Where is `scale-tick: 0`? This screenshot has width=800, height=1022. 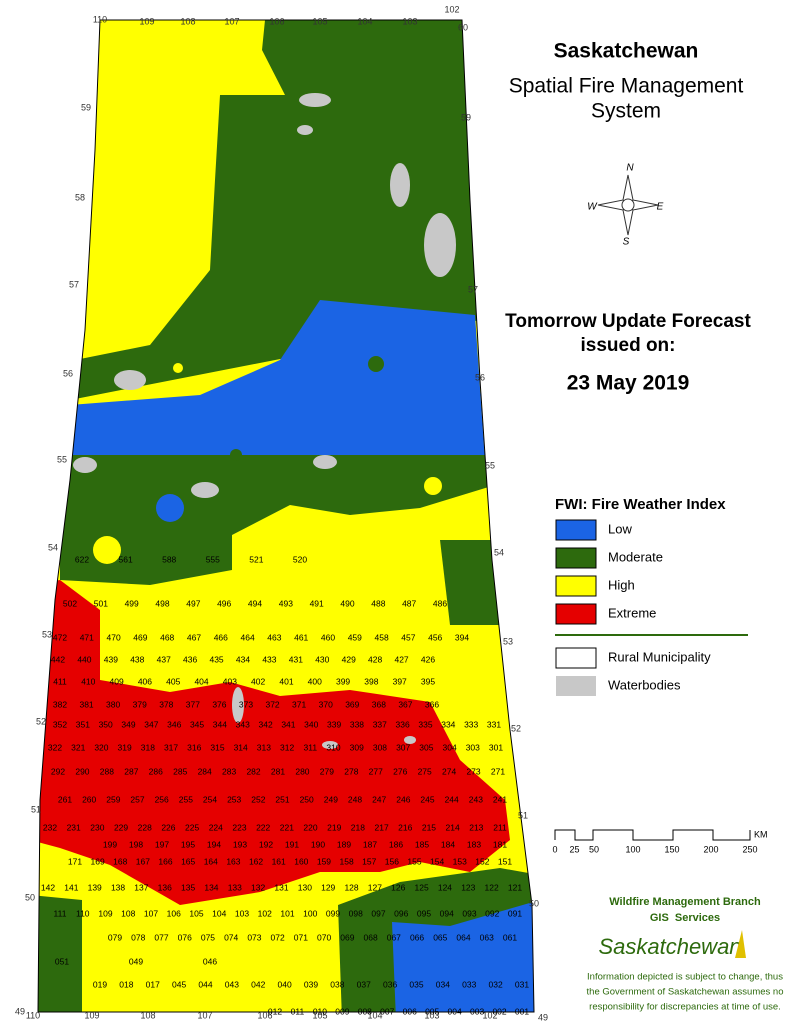 scale-tick: 0 is located at coordinates (554, 849).